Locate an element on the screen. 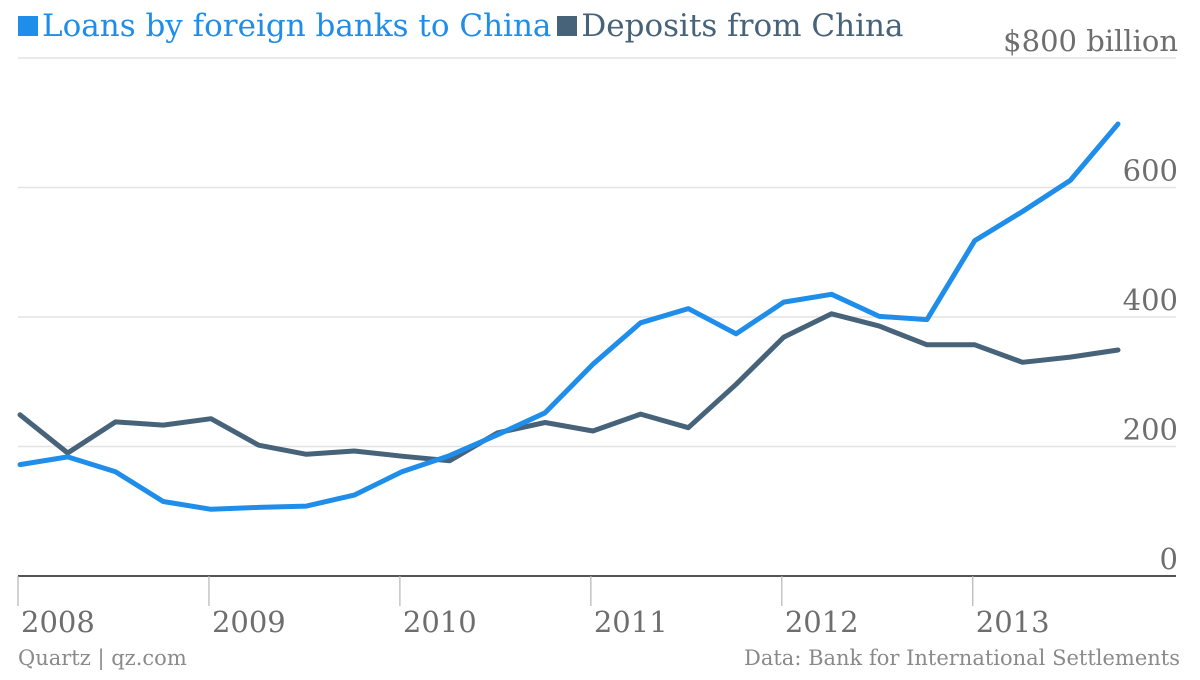  y-tick-label: 600 is located at coordinates (1150, 171).